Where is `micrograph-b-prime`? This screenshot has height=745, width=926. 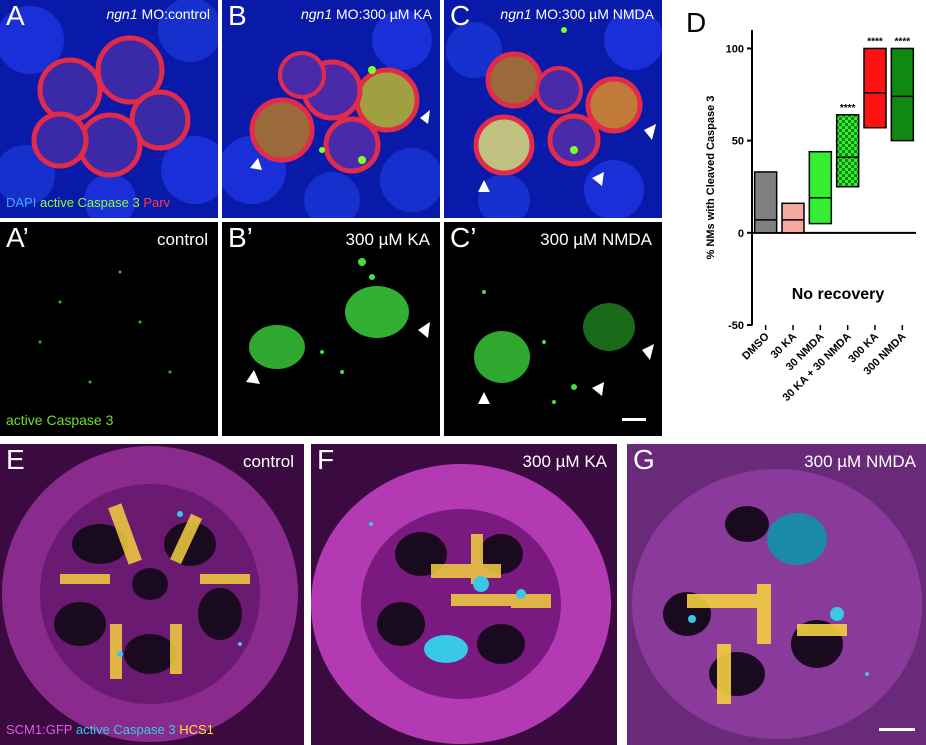
micrograph-b-prime is located at coordinates (331, 329).